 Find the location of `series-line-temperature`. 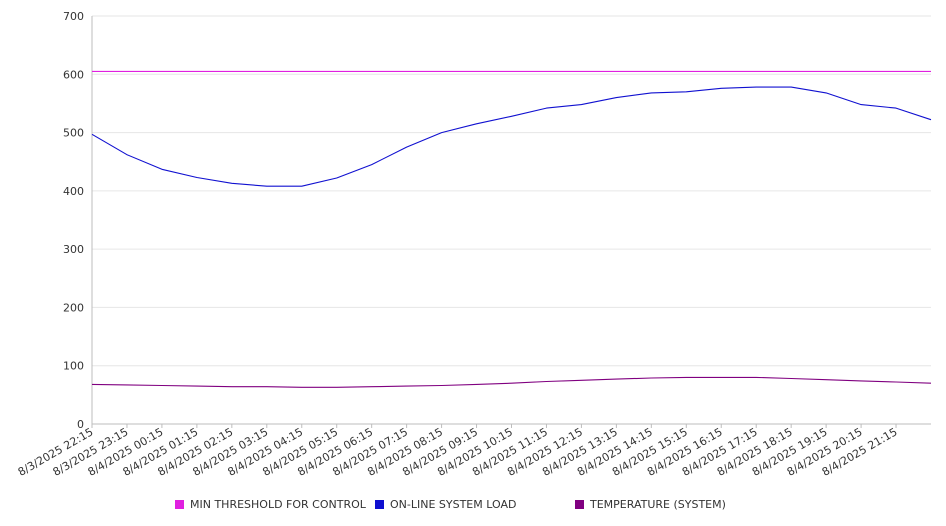

series-line-temperature is located at coordinates (511, 382).